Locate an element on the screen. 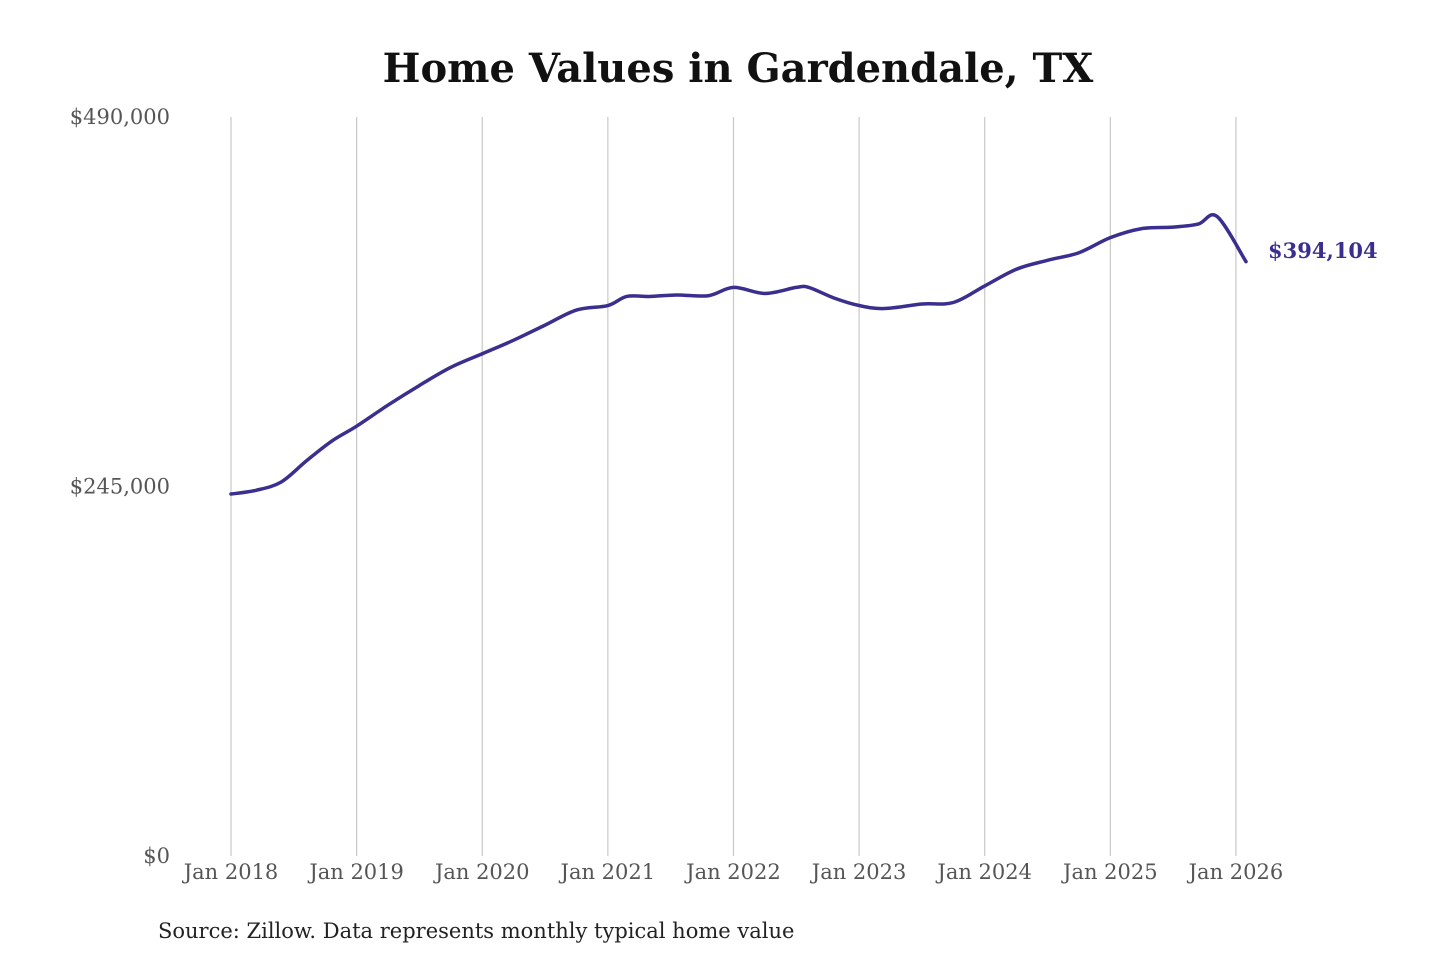 The width and height of the screenshot is (1440, 960). x-tick-label: Jan 2024 is located at coordinates (983, 872).